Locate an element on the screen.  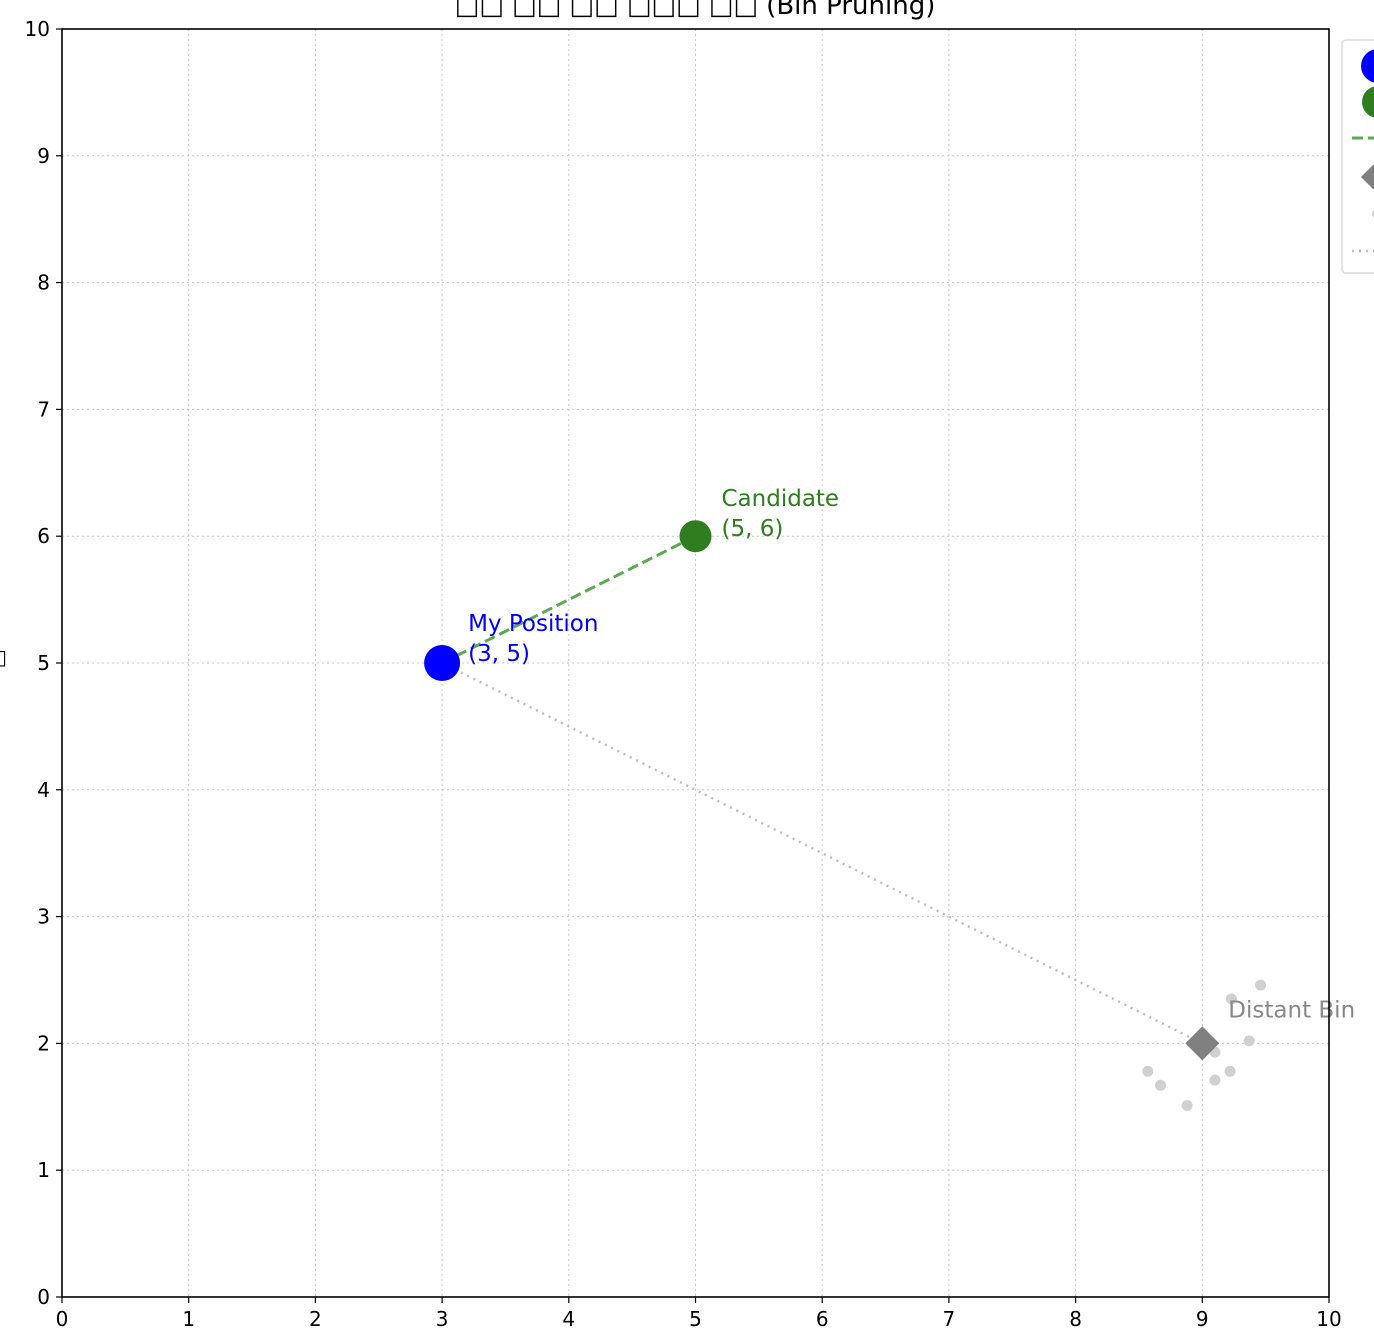
x-tick-label: 1 is located at coordinates (188, 1319).